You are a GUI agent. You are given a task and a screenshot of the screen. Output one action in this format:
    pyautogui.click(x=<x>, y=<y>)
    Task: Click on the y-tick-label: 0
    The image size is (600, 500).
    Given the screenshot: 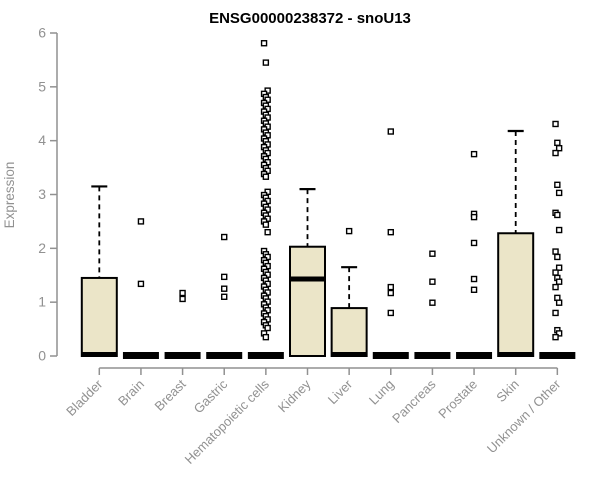 What is the action you would take?
    pyautogui.click(x=42, y=356)
    